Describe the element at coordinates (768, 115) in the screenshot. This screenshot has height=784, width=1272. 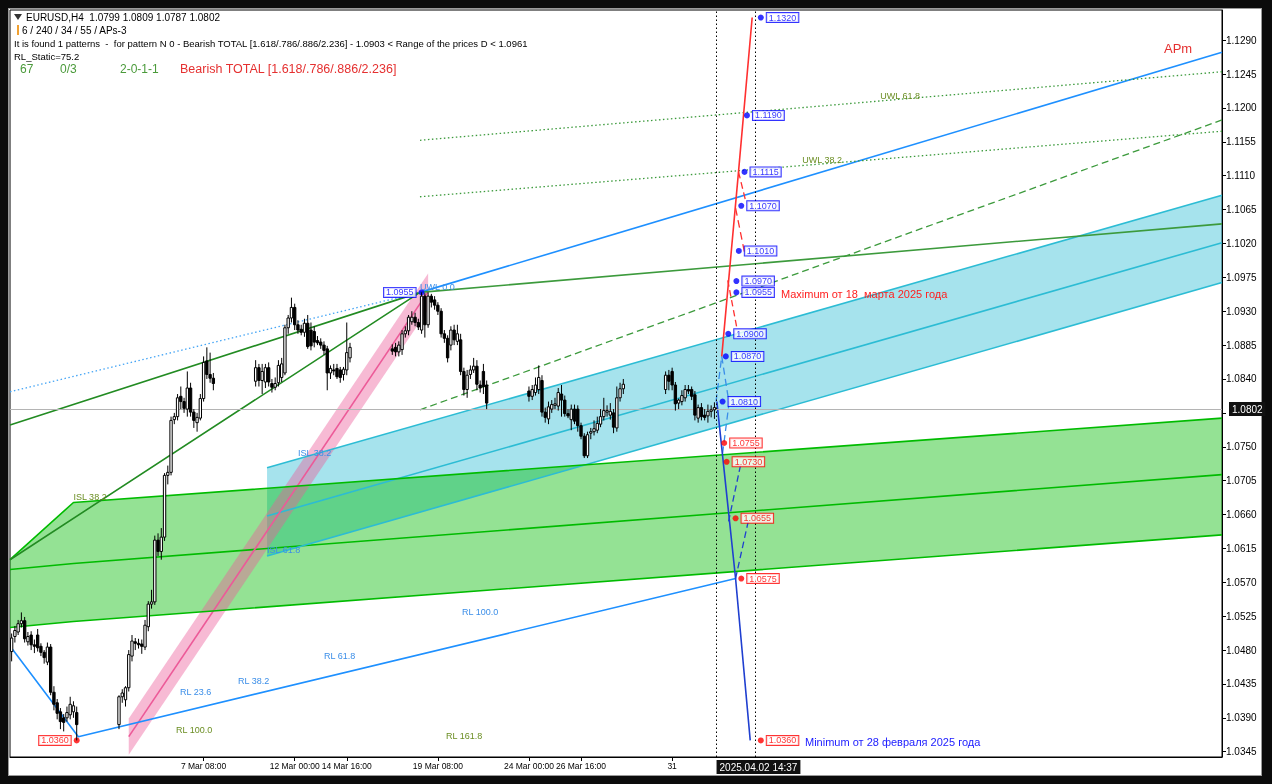
I see `data-label: 1.1190` at that location.